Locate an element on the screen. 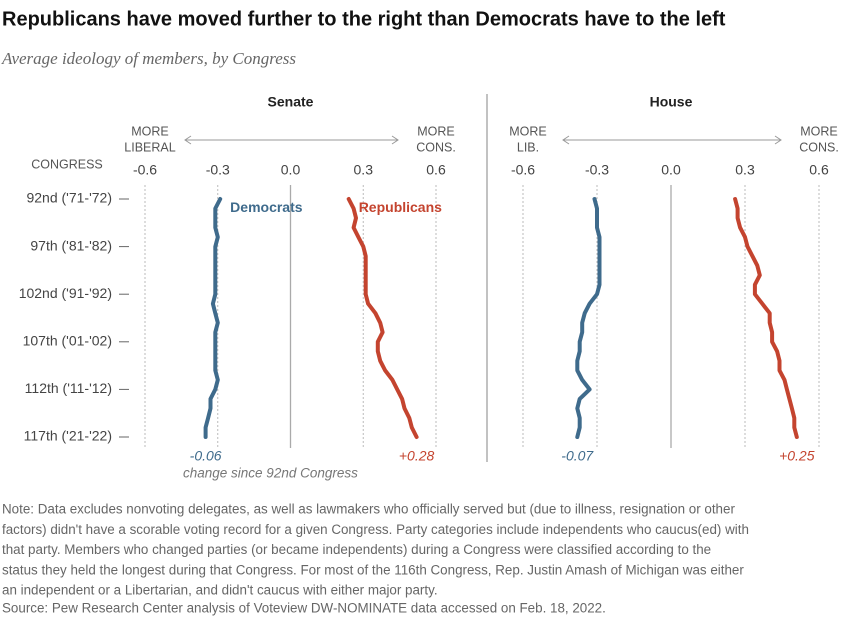  change-label: +0.25 is located at coordinates (797, 456).